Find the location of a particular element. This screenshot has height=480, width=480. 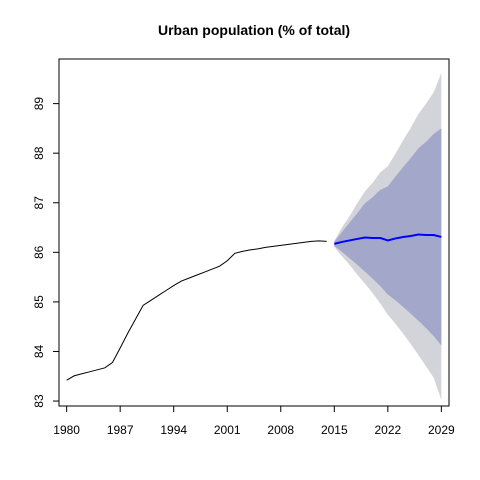

x-tick-label: 2029 is located at coordinates (441, 430).